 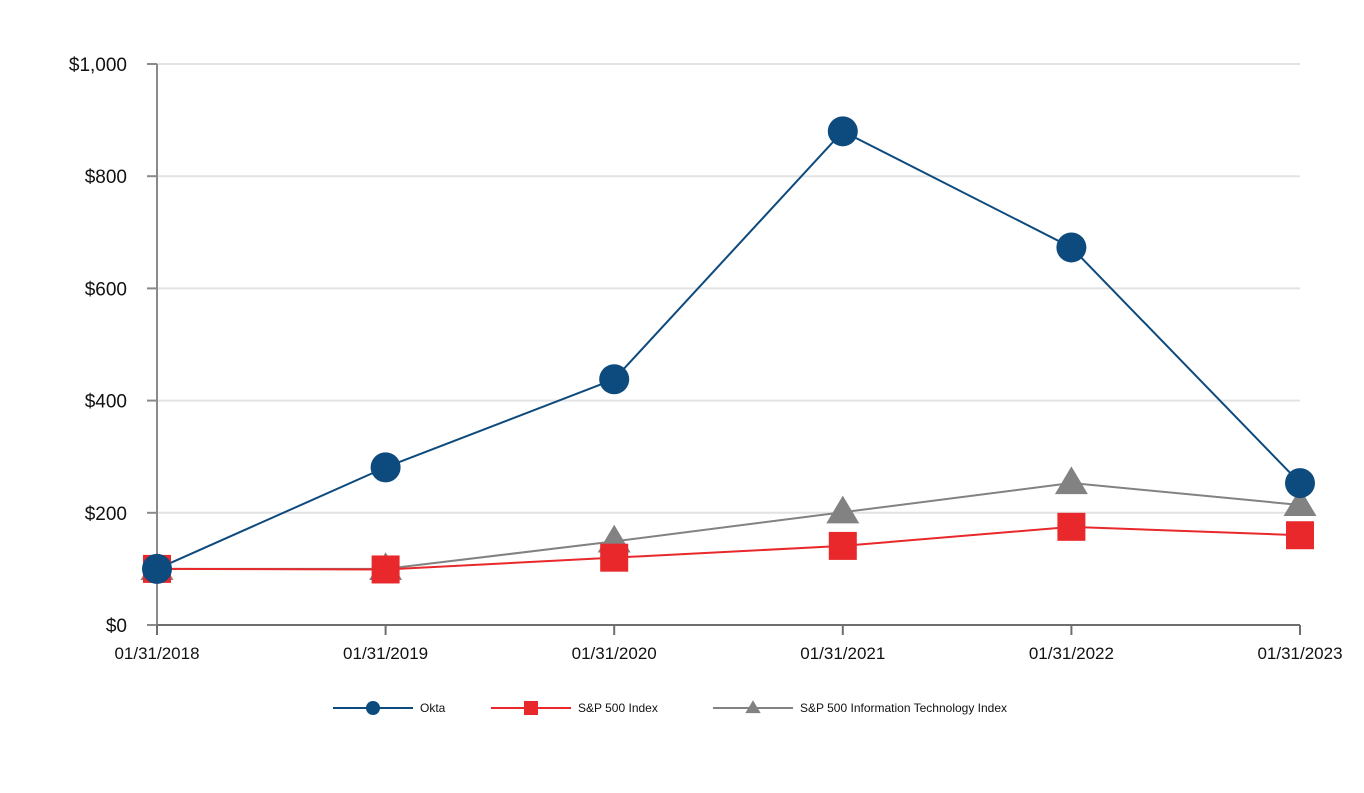 What do you see at coordinates (618, 708) in the screenshot?
I see `legend-label-1: S&P 500 Index` at bounding box center [618, 708].